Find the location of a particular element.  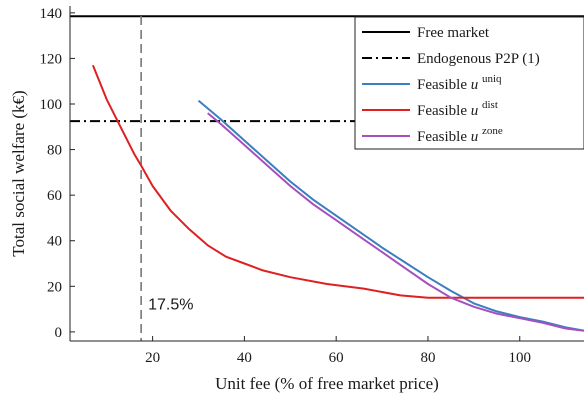

legend-label: Free market is located at coordinates (453, 33).